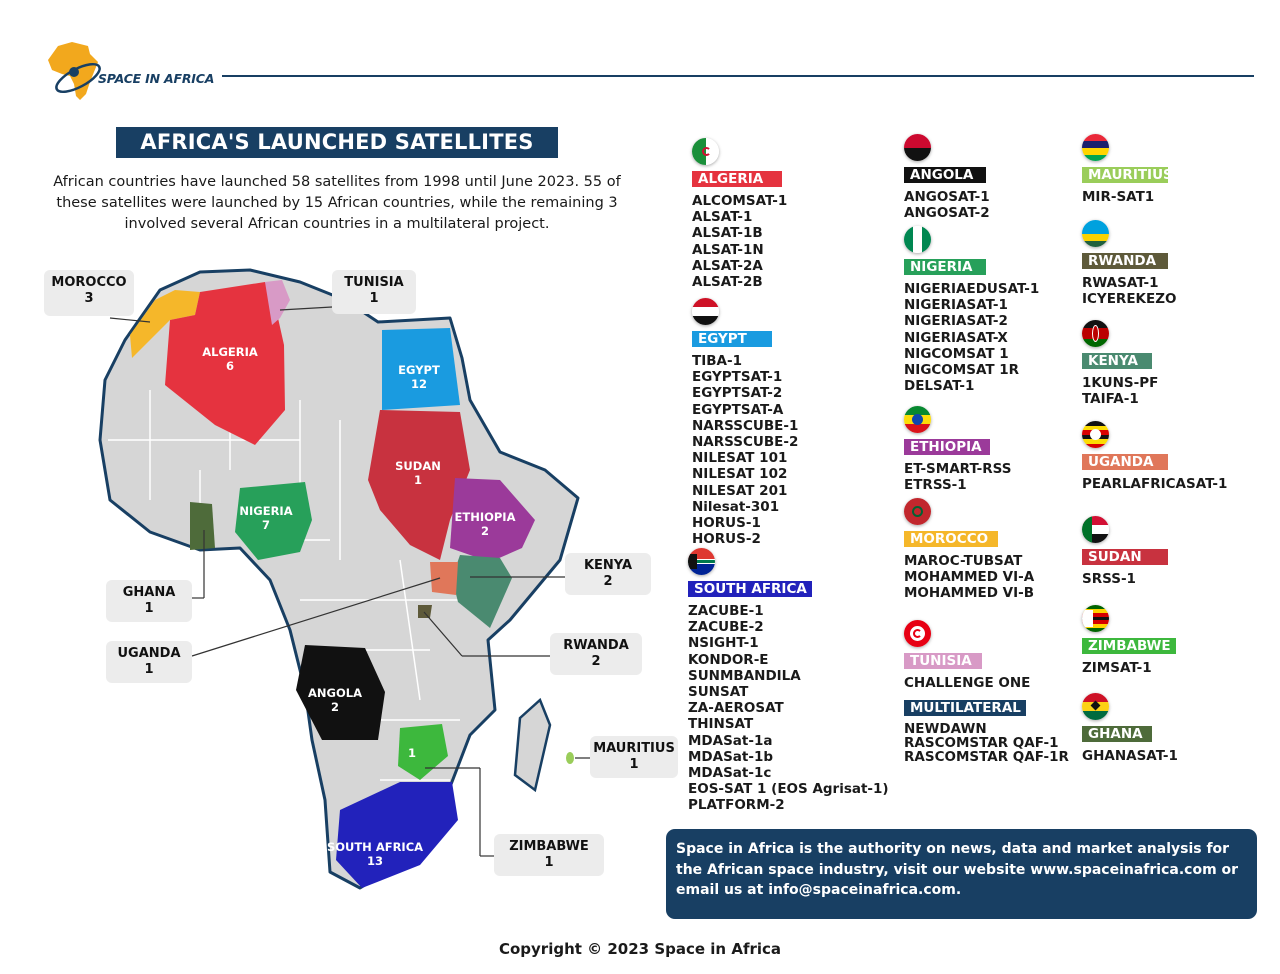  Describe the element at coordinates (939, 386) in the screenshot. I see `satellite-name: DELSAT-1` at that location.